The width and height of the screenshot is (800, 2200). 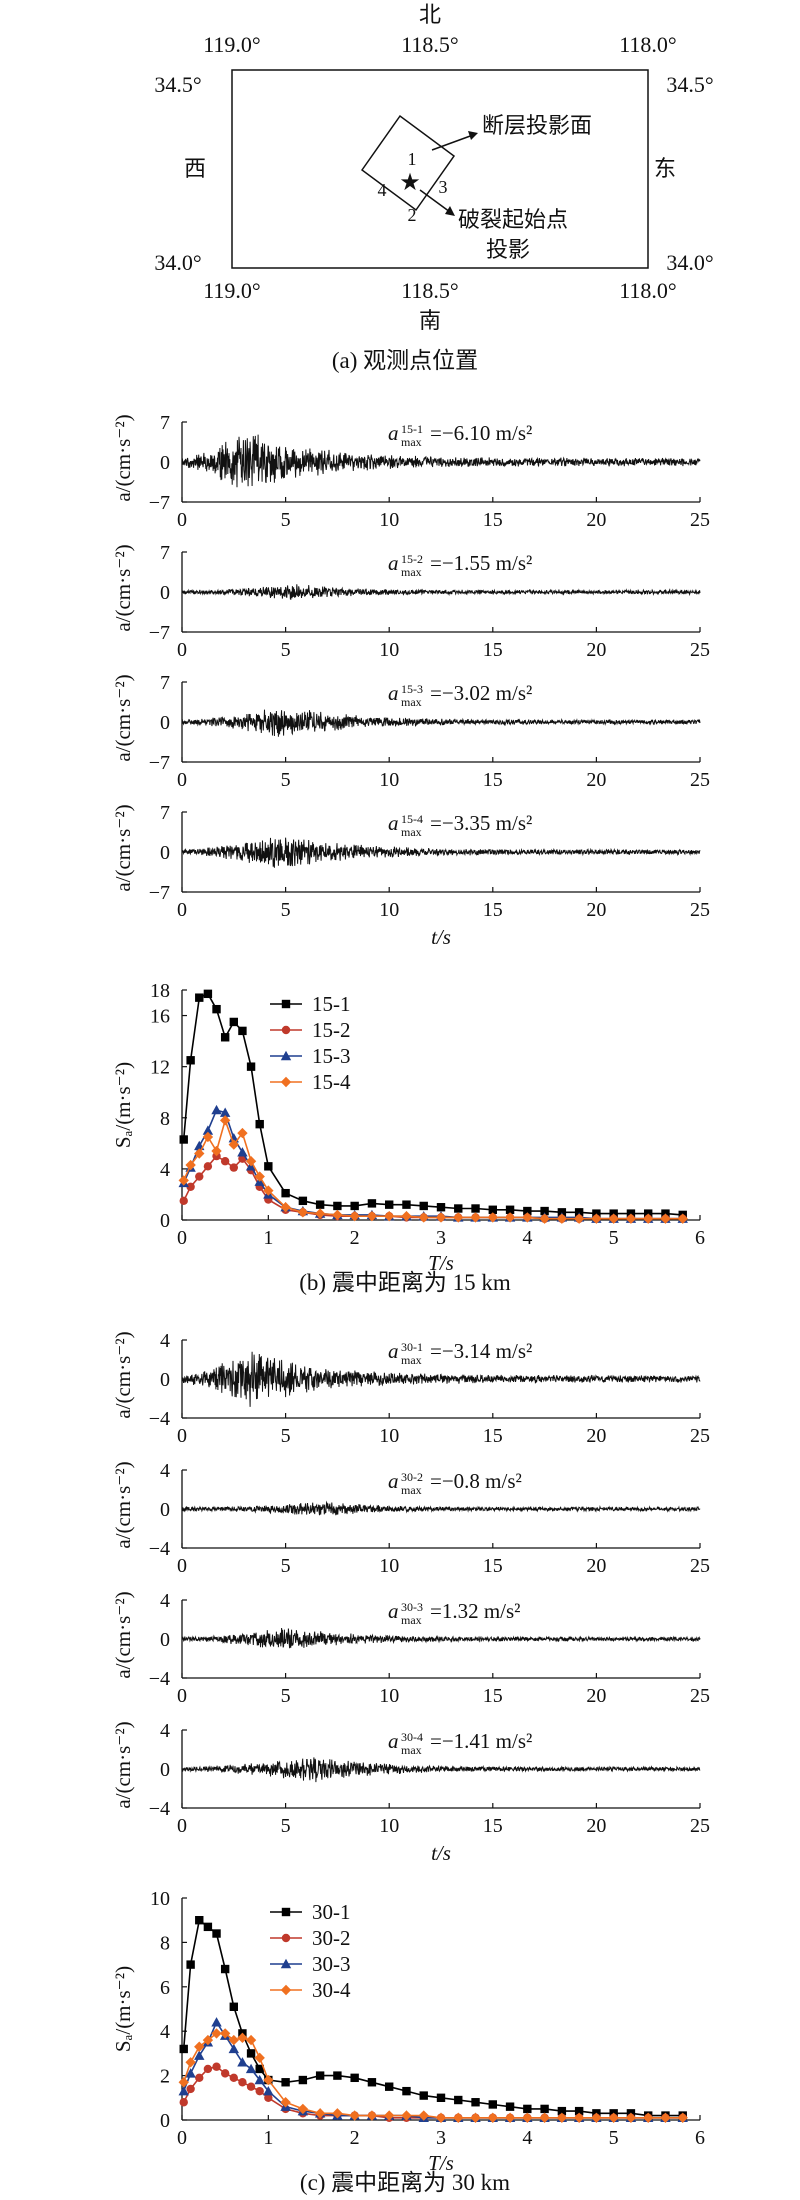 What do you see at coordinates (475, 1611) in the screenshot?
I see `amax-value: =1.32 m/s²` at bounding box center [475, 1611].